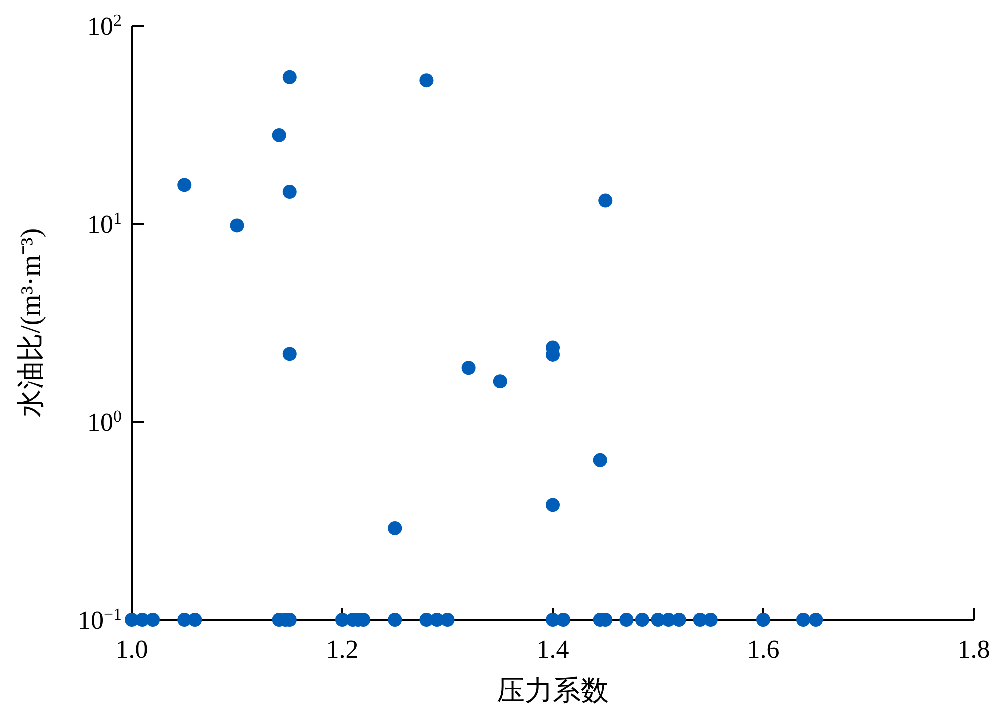 The image size is (1000, 710). I want to click on x-tick-label: 1.2, so click(342, 649).